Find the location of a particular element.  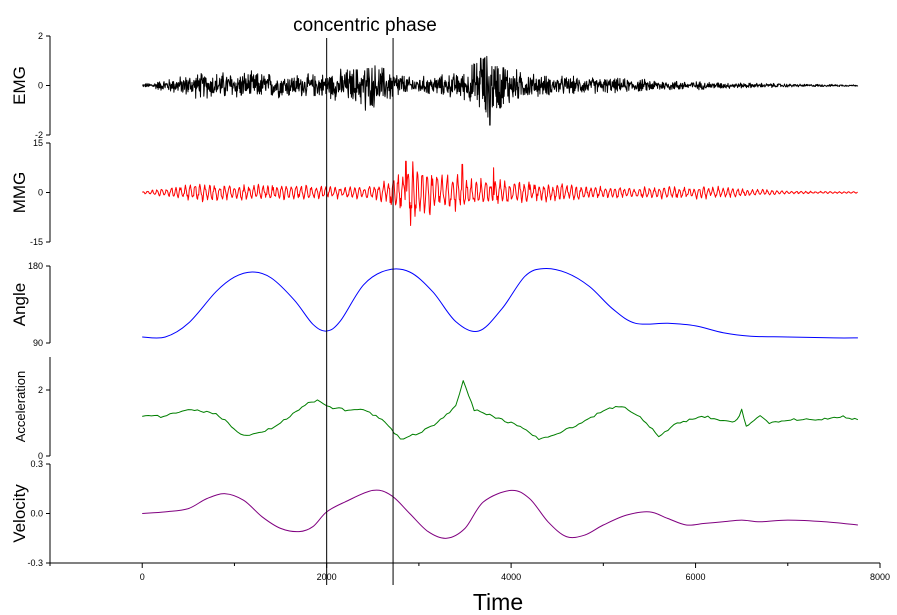

velocity-series-line is located at coordinates (500, 514).